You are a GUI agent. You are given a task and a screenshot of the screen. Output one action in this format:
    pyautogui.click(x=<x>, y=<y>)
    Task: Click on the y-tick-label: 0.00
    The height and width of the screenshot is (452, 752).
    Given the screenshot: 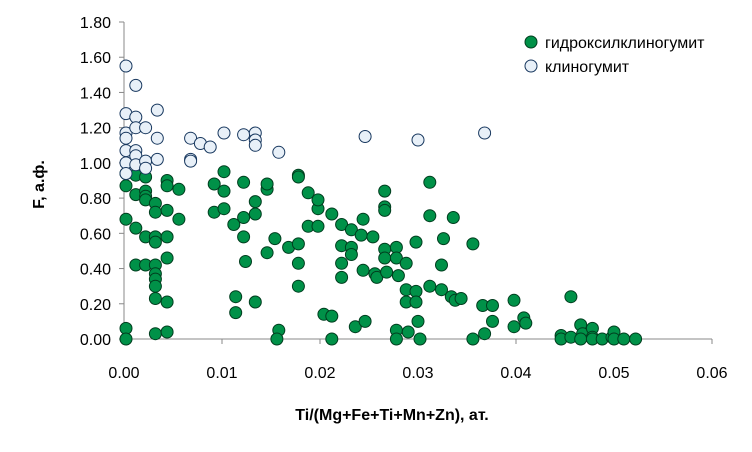 What is the action you would take?
    pyautogui.click(x=95, y=340)
    